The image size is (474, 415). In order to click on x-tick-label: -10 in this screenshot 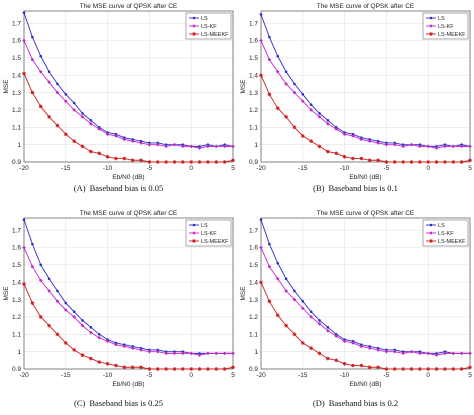, I will do `click(345, 375)`.